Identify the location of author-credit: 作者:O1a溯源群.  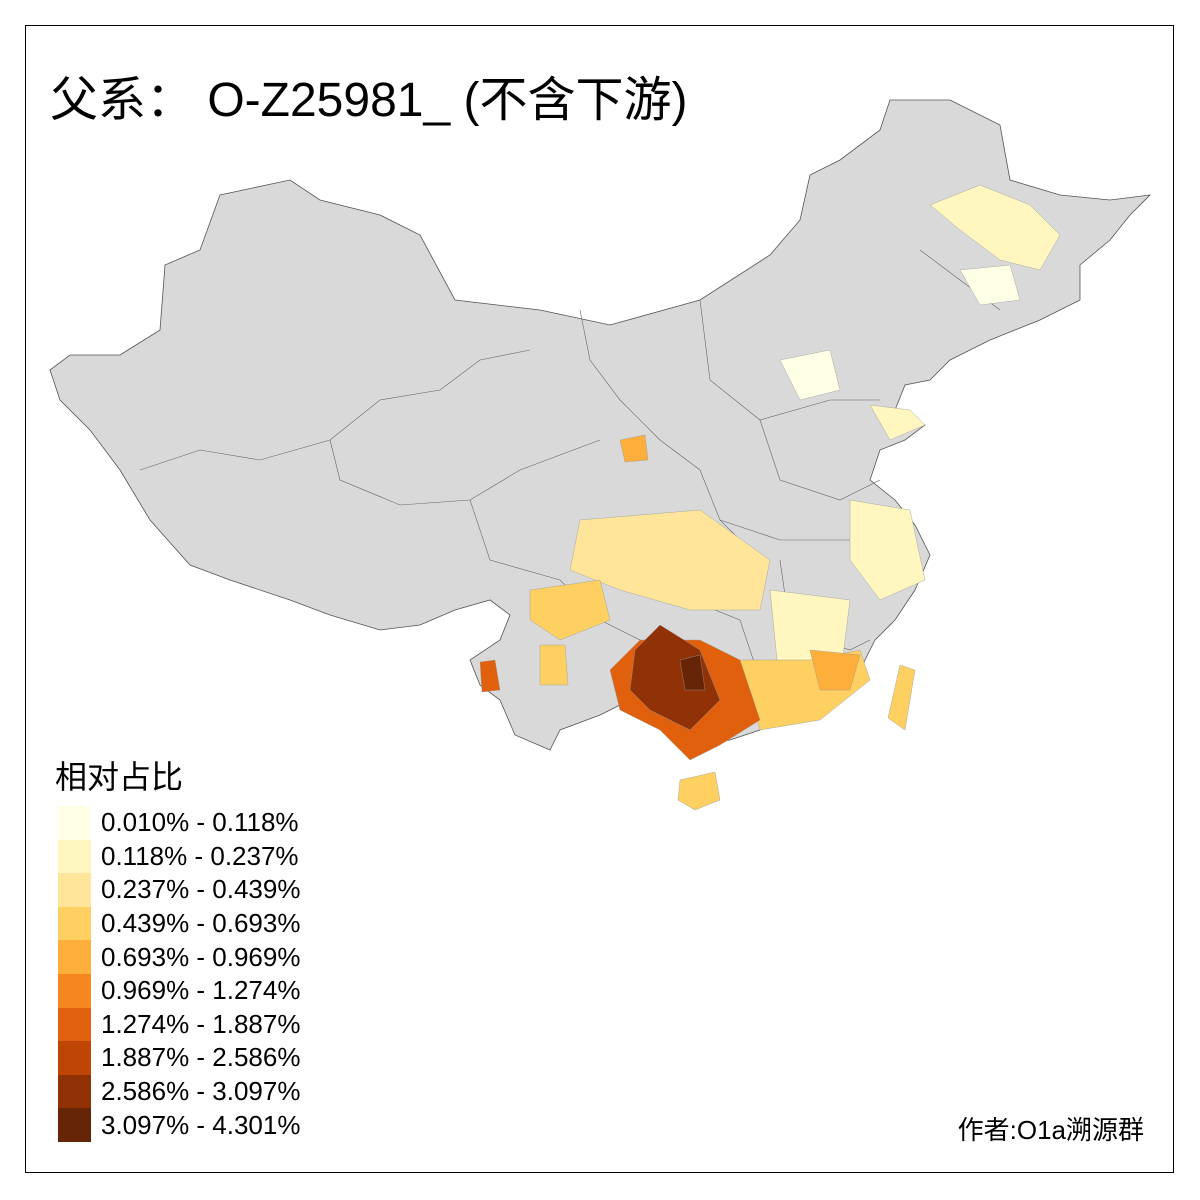
(1050, 1130).